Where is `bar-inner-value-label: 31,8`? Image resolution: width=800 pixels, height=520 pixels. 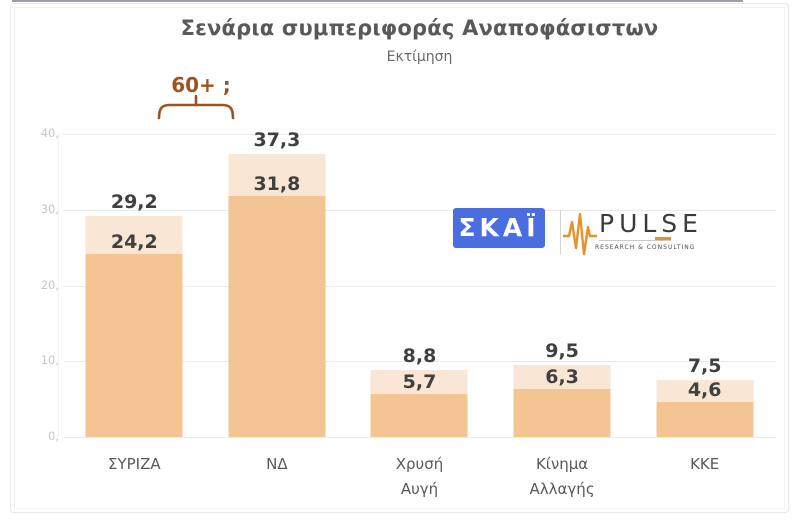
bar-inner-value-label: 31,8 is located at coordinates (277, 184).